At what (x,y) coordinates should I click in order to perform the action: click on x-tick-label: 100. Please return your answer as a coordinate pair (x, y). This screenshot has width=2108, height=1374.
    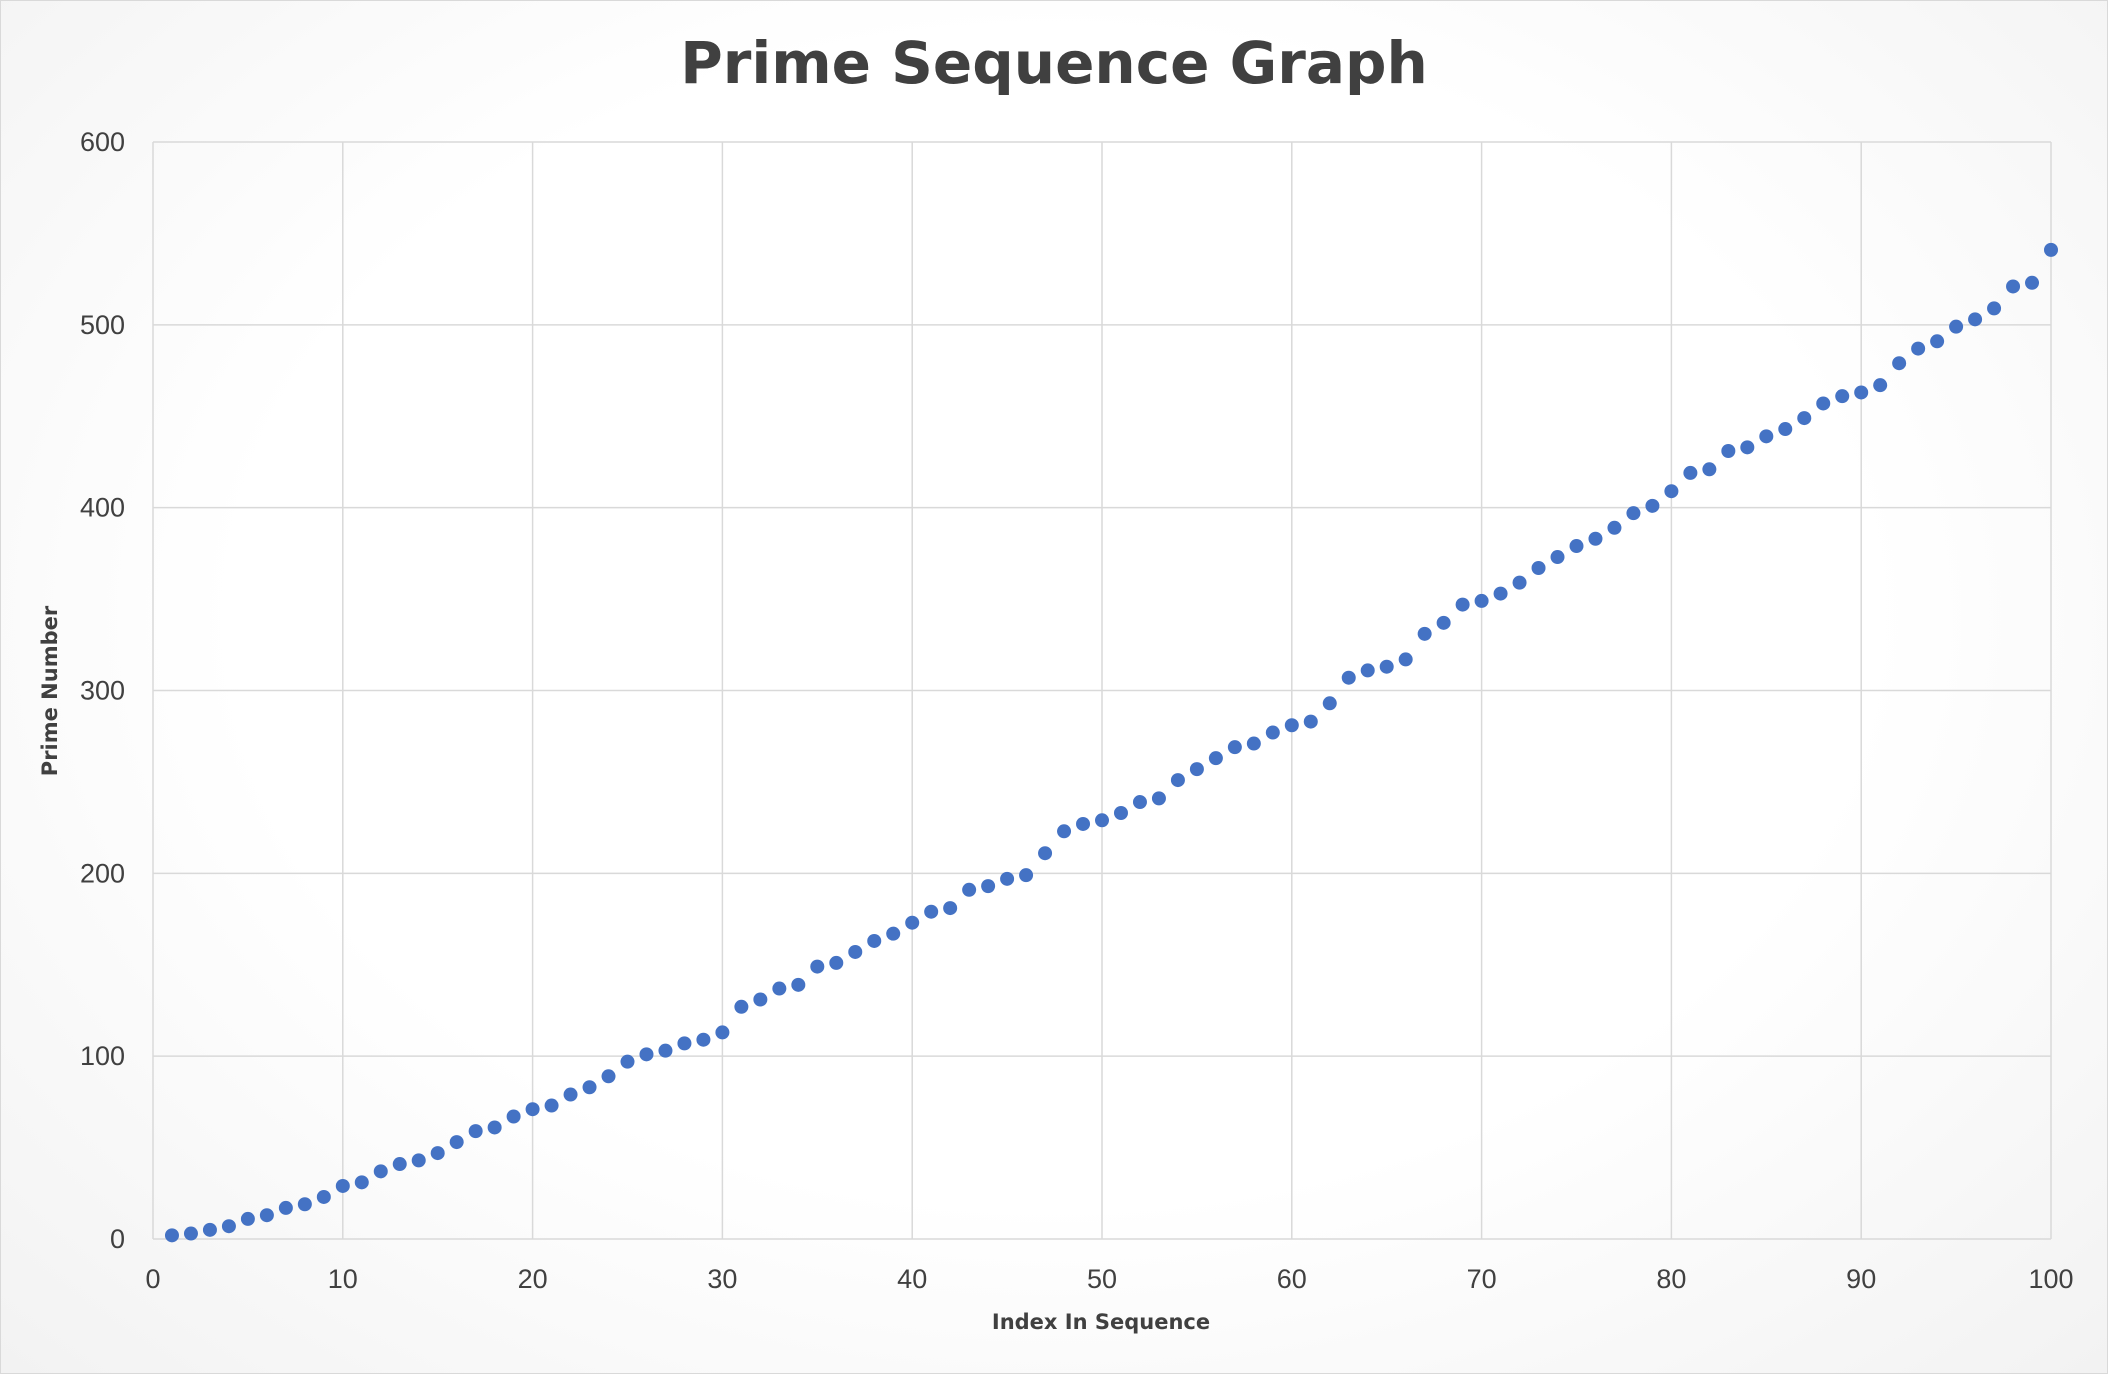
    Looking at the image, I should click on (2050, 1279).